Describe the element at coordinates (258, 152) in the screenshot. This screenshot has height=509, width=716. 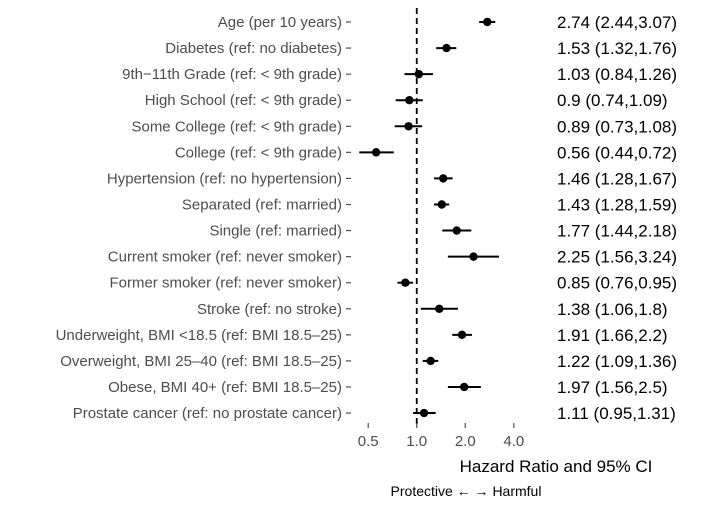
I see `row-label: College (ref: < 9th grade)` at that location.